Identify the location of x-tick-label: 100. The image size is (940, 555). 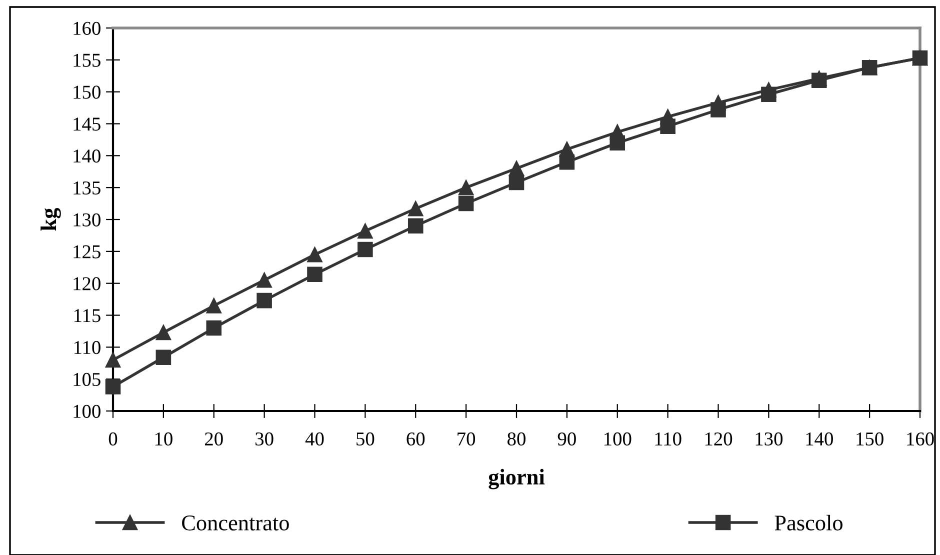
(618, 439).